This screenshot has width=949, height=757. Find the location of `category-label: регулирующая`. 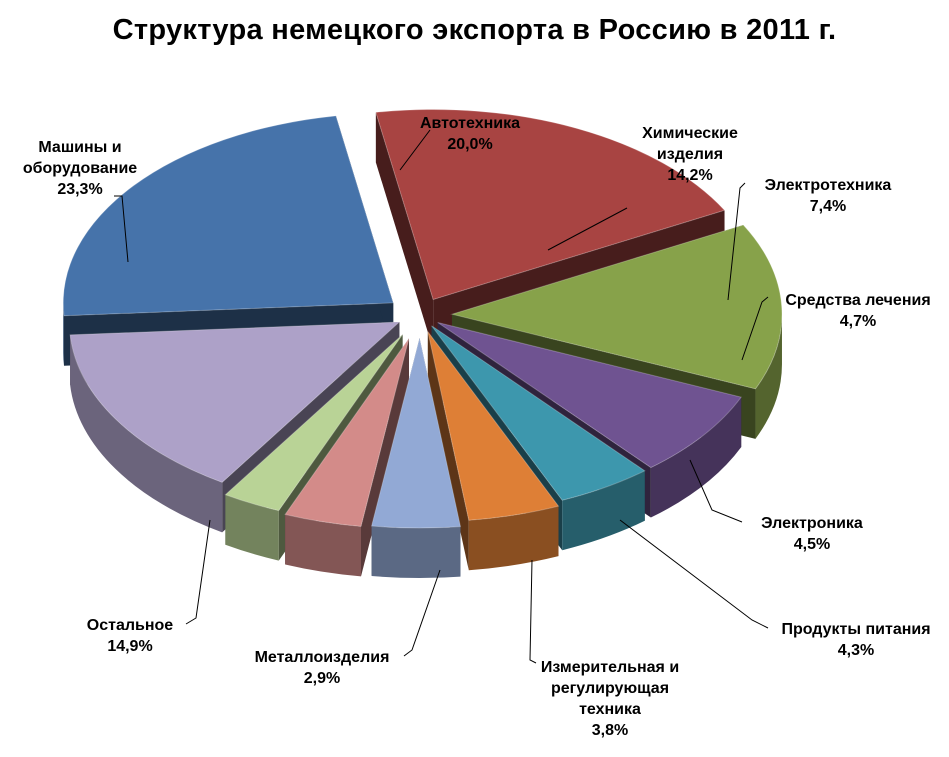

category-label: регулирующая is located at coordinates (610, 688).